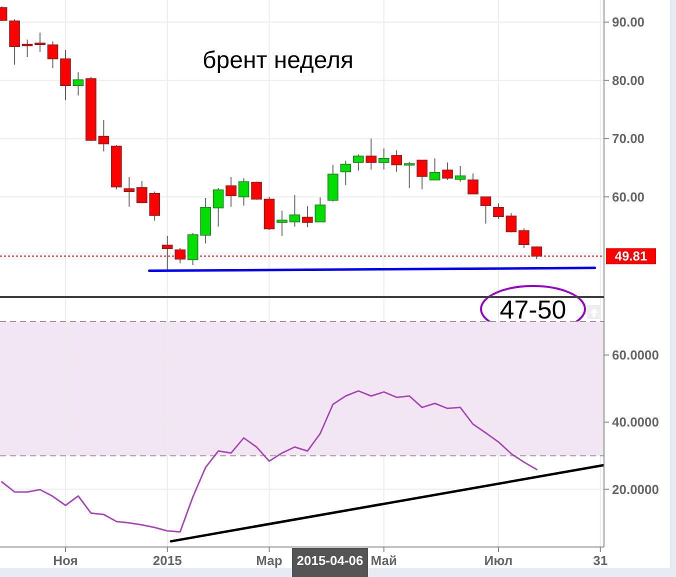  I want to click on x-tick-label: 2015, so click(167, 560).